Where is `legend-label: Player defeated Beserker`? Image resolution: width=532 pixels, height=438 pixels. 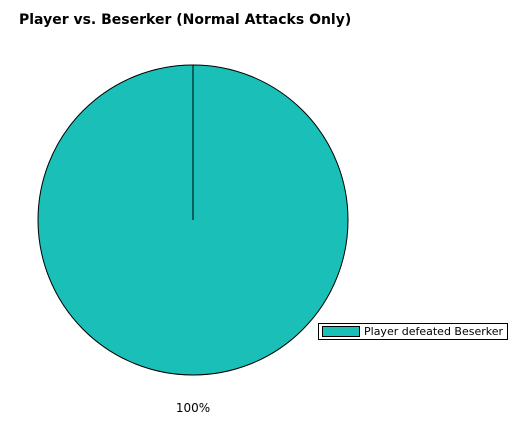 legend-label: Player defeated Beserker is located at coordinates (434, 331).